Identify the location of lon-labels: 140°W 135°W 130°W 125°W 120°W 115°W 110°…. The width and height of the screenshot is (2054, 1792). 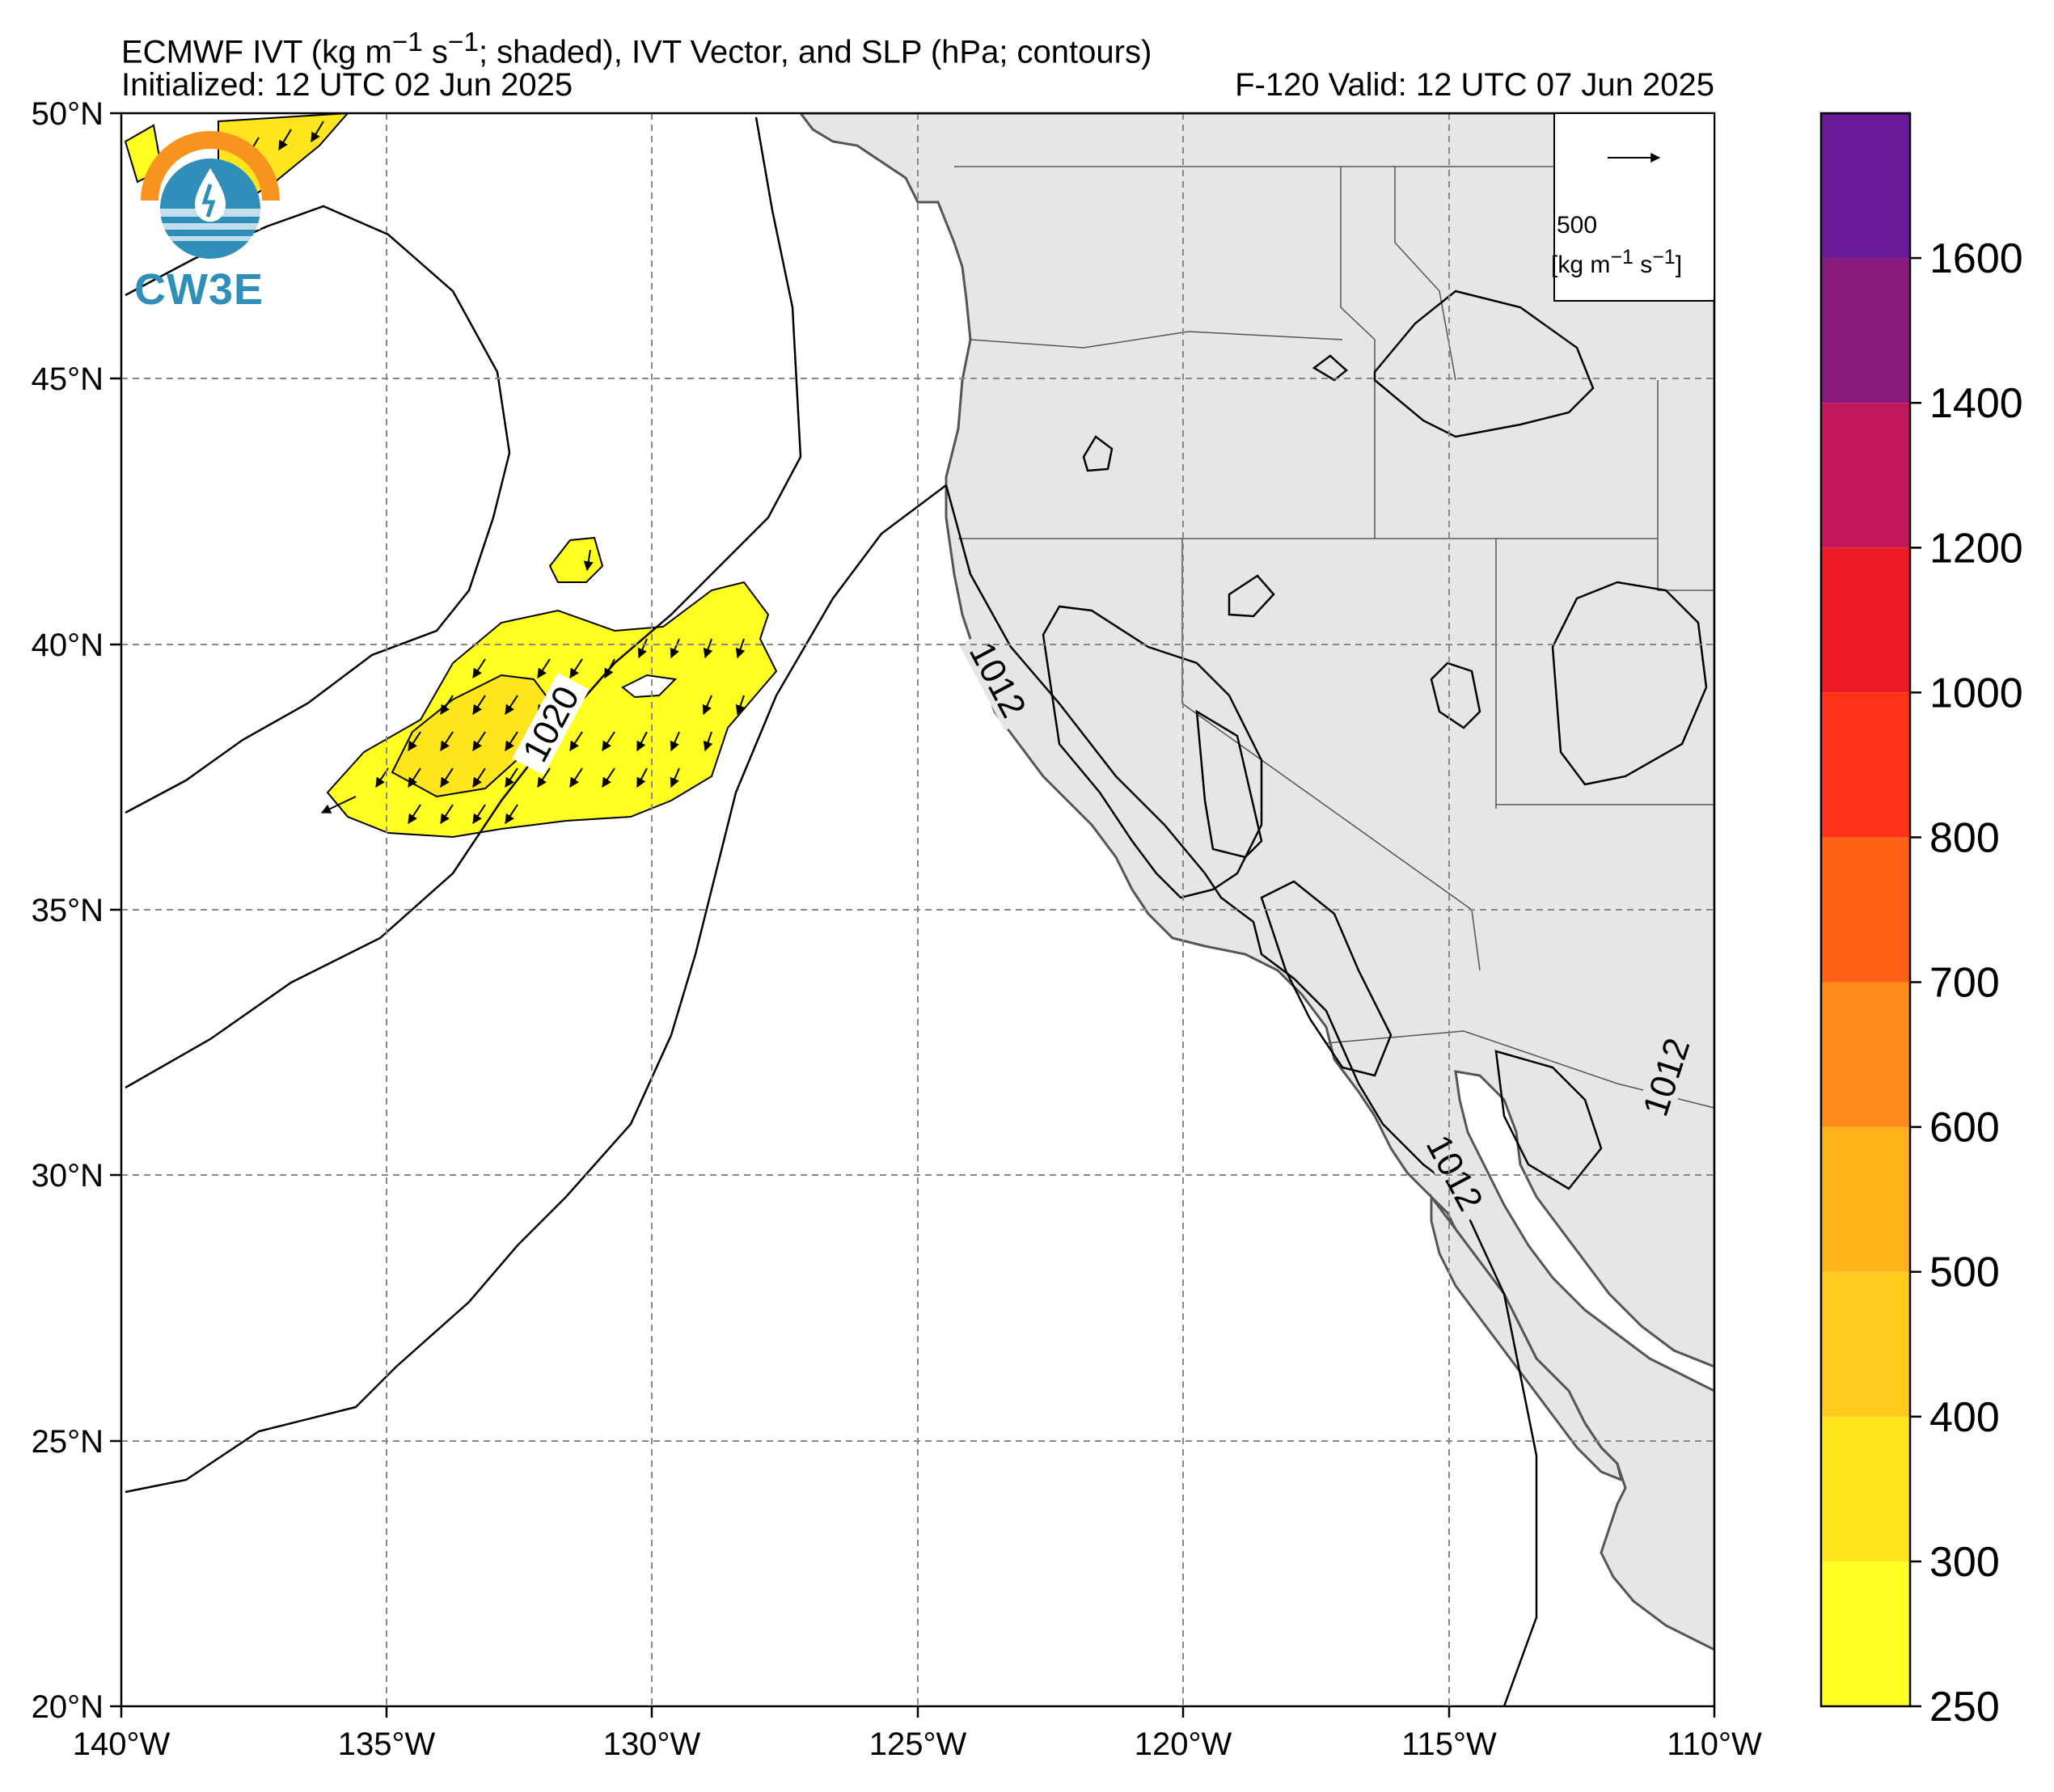
(917, 1744).